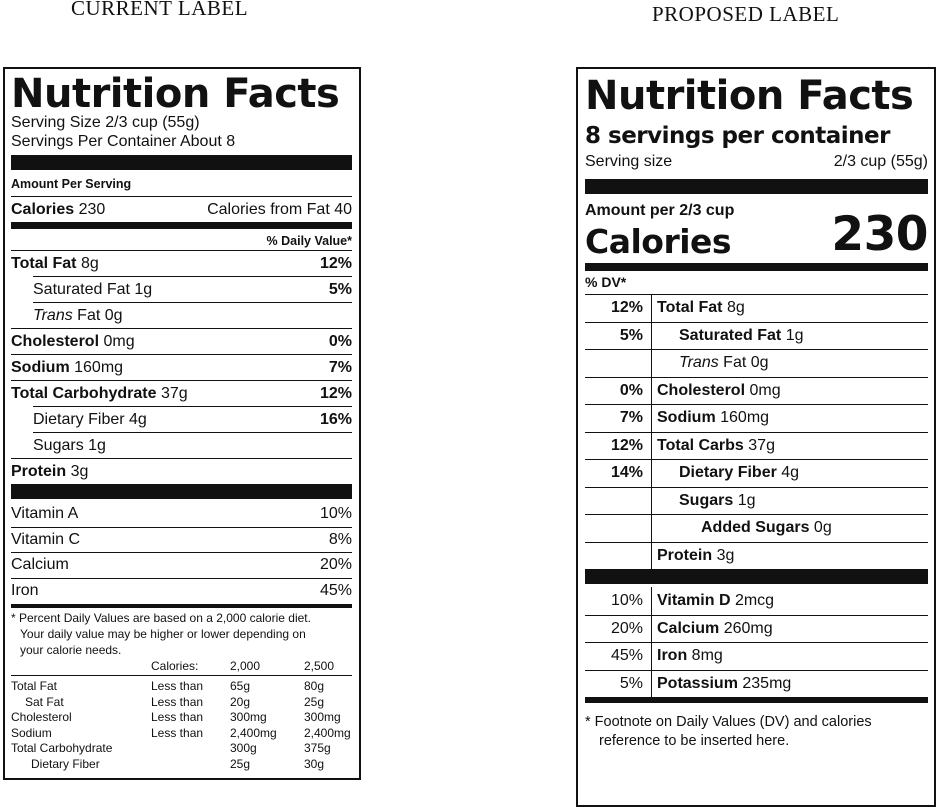  Describe the element at coordinates (309, 241) in the screenshot. I see `current-dv-header: % Daily Value*` at that location.